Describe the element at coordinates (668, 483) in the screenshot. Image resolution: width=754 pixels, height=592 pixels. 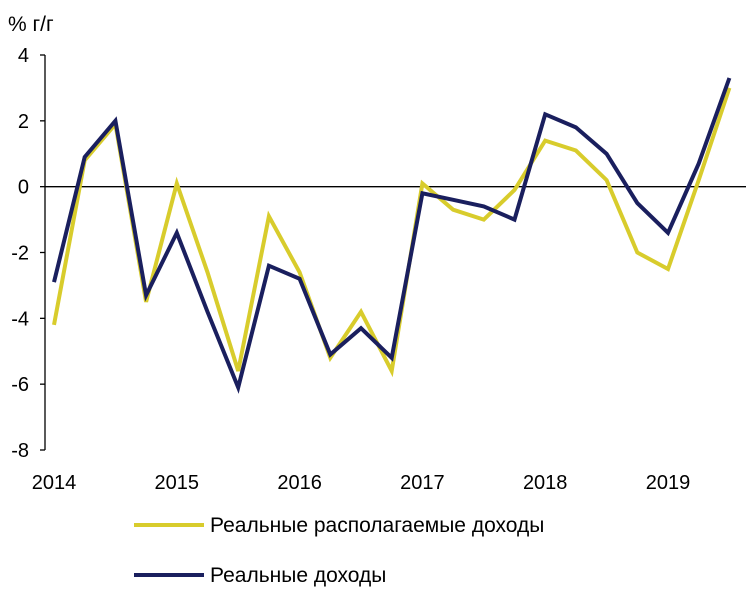
I see `x-tick-label: 2019` at that location.